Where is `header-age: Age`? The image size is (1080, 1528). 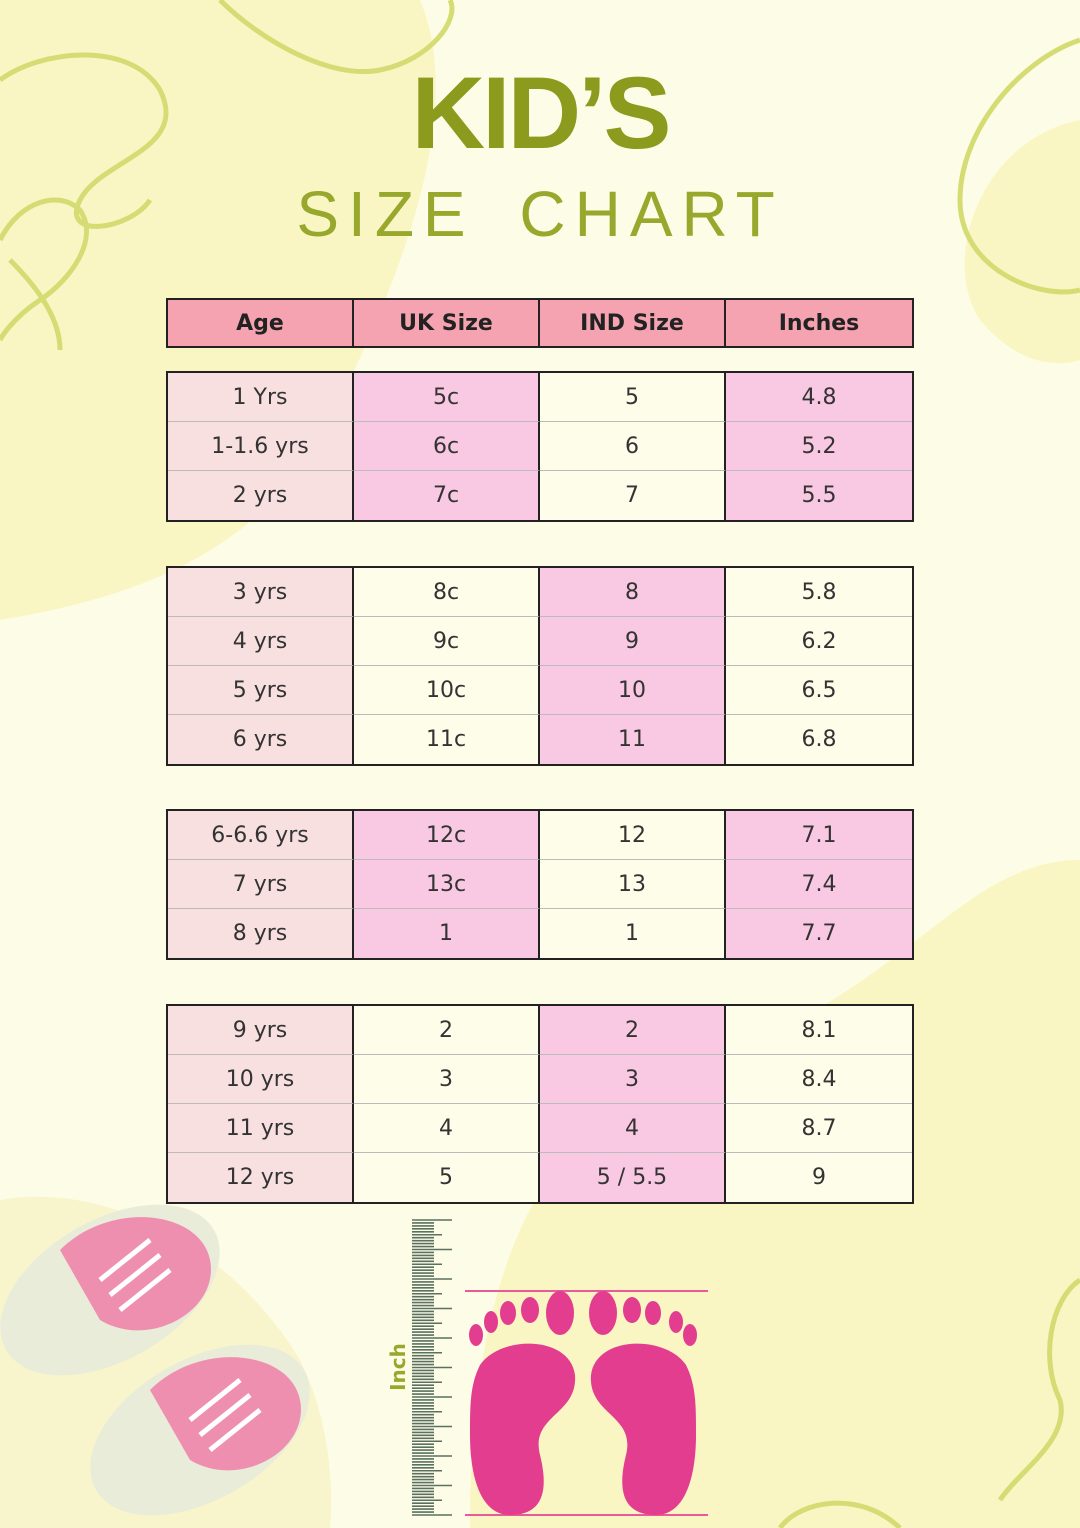 header-age: Age is located at coordinates (261, 323).